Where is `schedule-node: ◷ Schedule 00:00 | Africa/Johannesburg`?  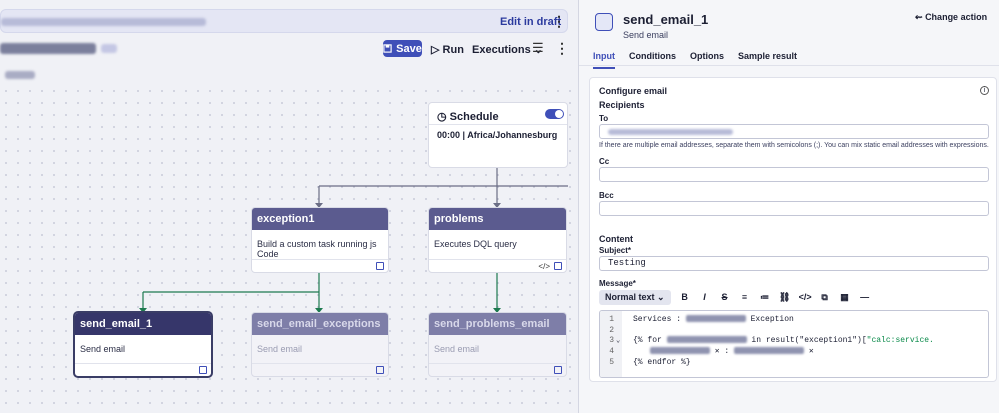
schedule-node: ◷ Schedule 00:00 | Africa/Johannesburg is located at coordinates (498, 135).